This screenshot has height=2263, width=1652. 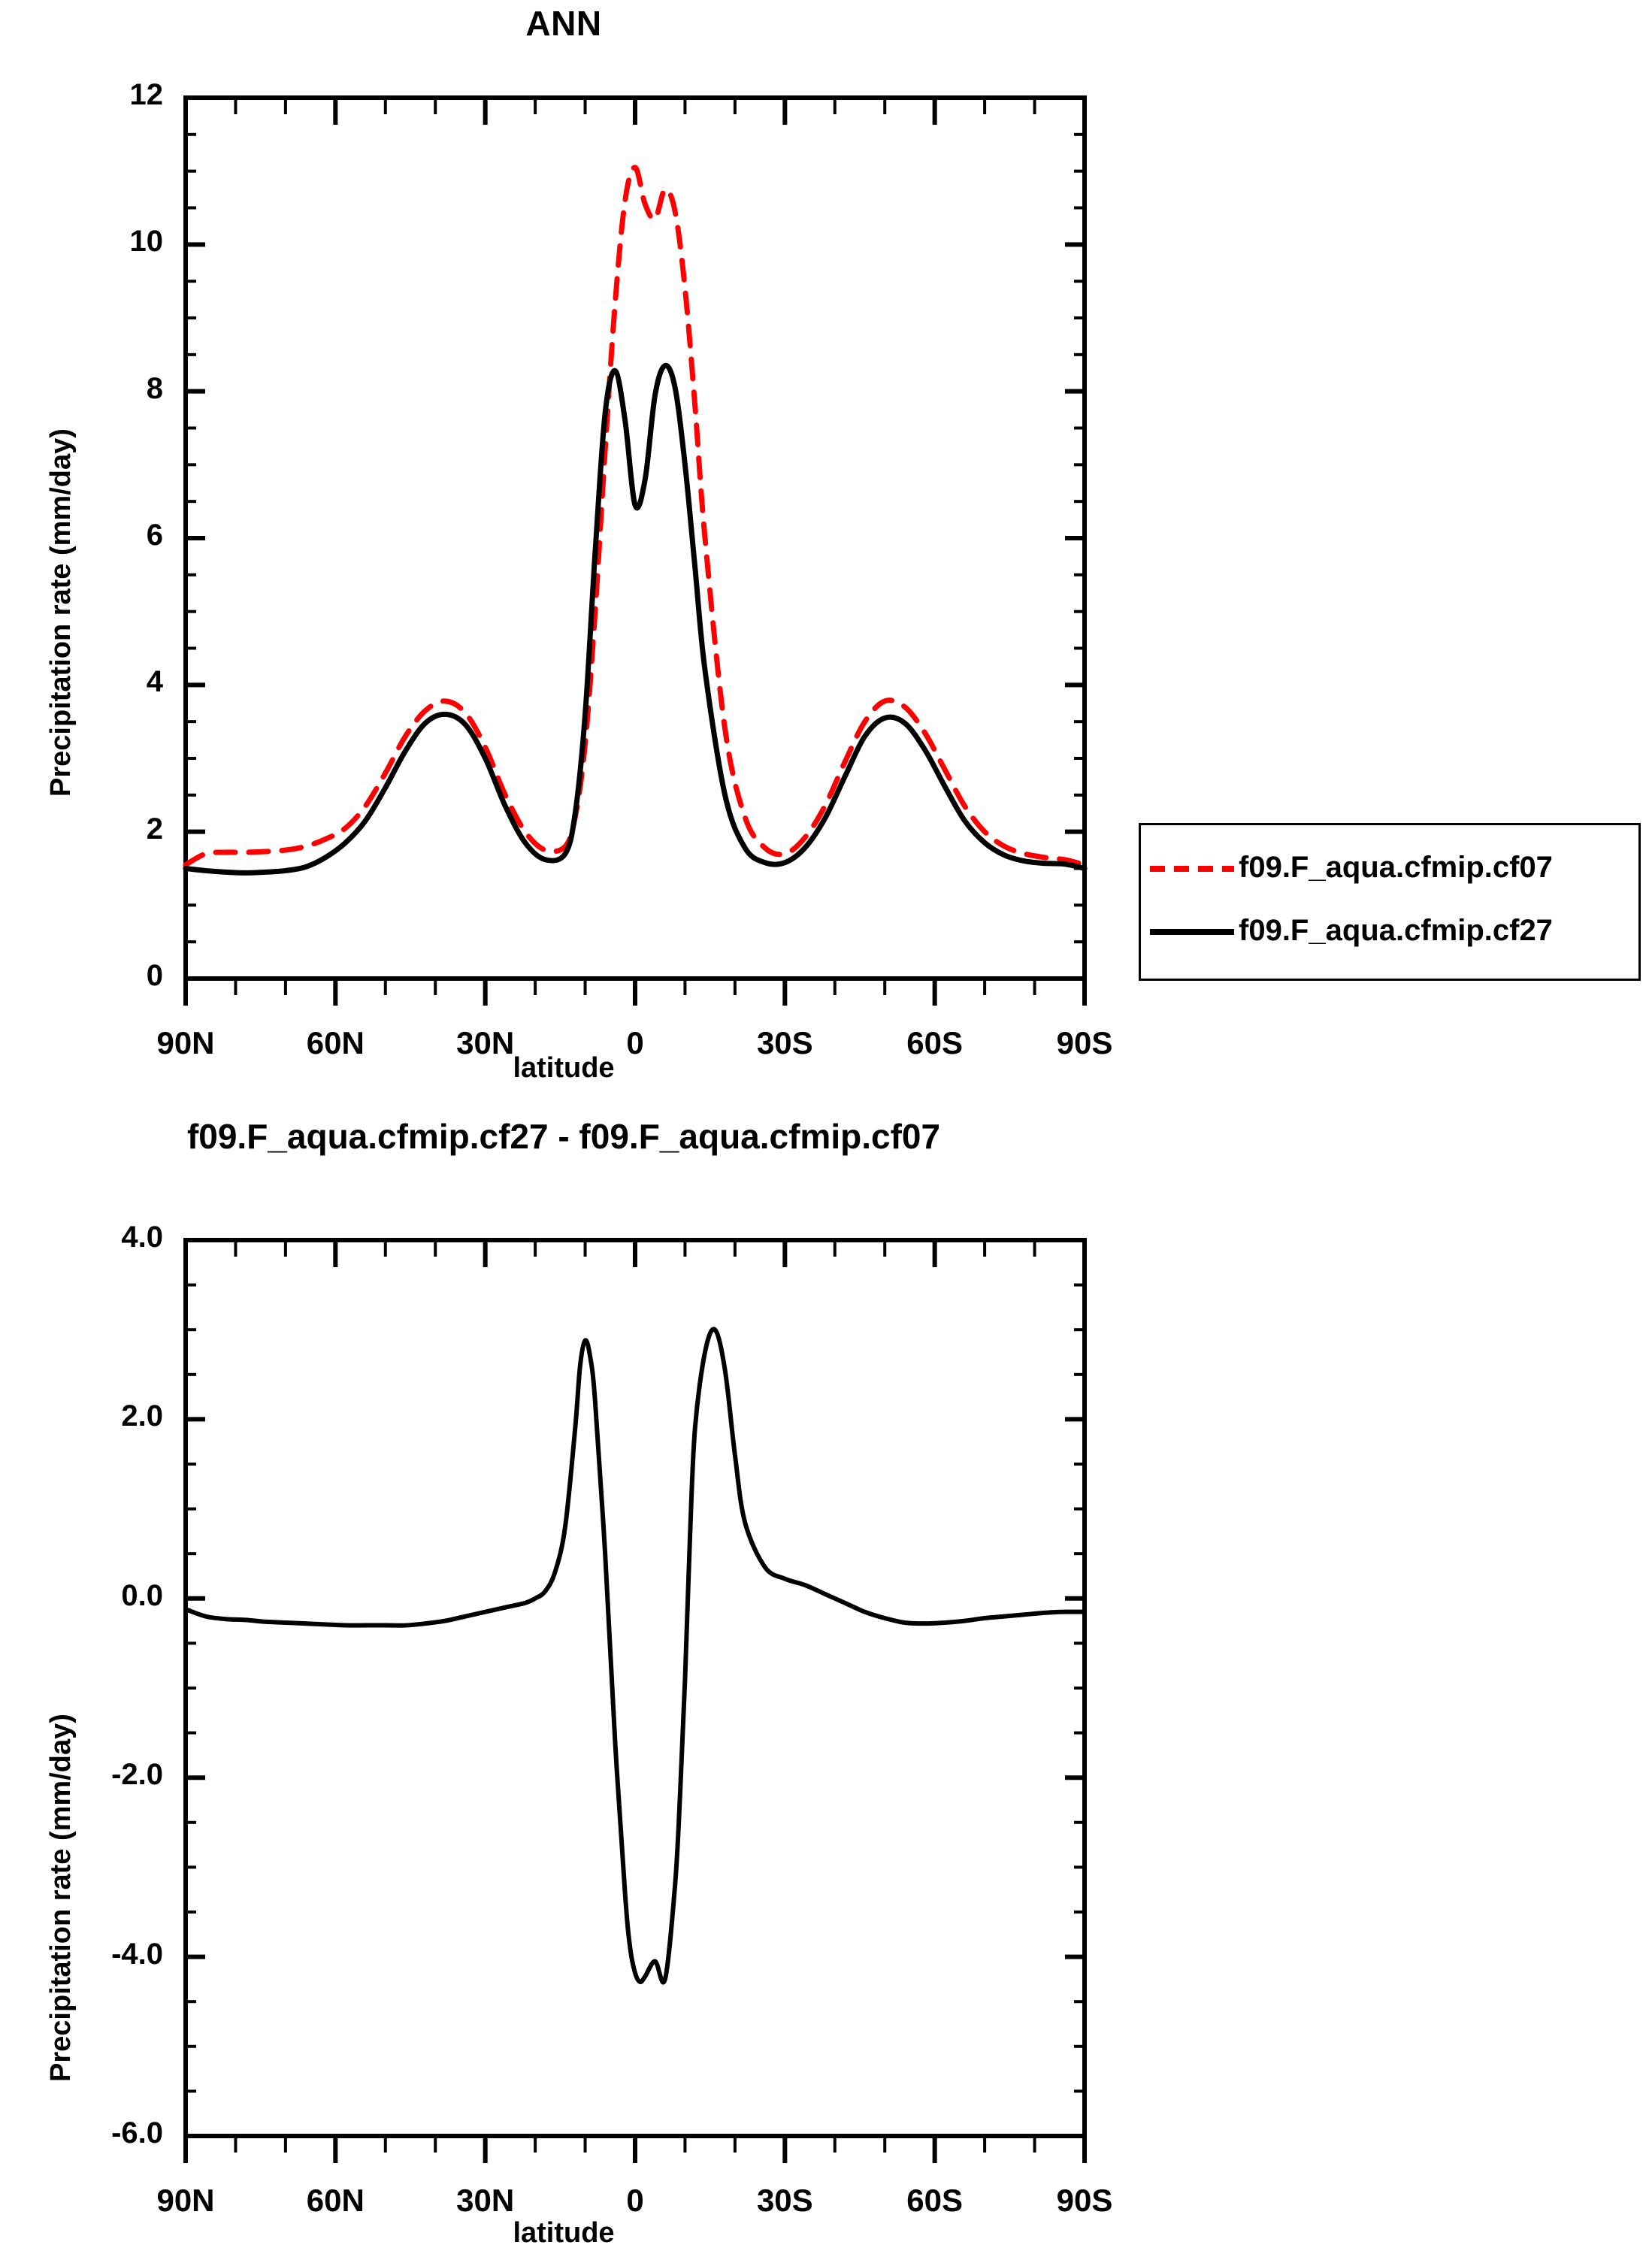 What do you see at coordinates (1192, 931) in the screenshot?
I see `legend-swatch-cf27` at bounding box center [1192, 931].